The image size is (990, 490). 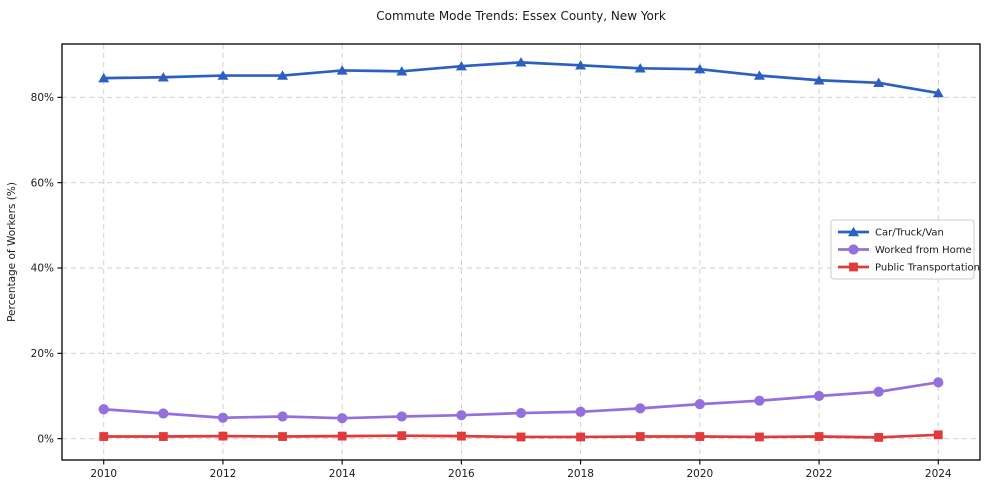 What do you see at coordinates (699, 474) in the screenshot?
I see `x-tick-label: 2020` at bounding box center [699, 474].